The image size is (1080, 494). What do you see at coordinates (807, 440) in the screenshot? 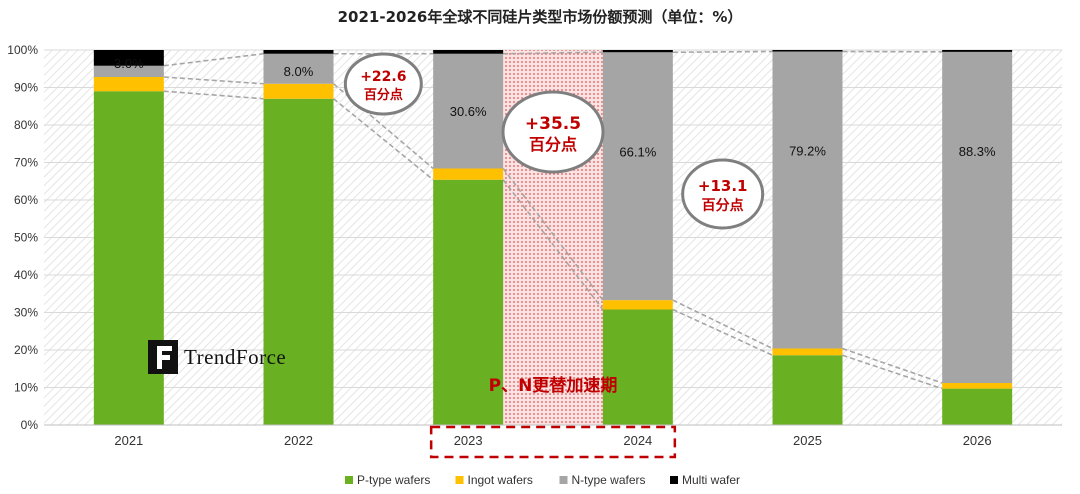
I see `x-tick-label: 2025` at bounding box center [807, 440].